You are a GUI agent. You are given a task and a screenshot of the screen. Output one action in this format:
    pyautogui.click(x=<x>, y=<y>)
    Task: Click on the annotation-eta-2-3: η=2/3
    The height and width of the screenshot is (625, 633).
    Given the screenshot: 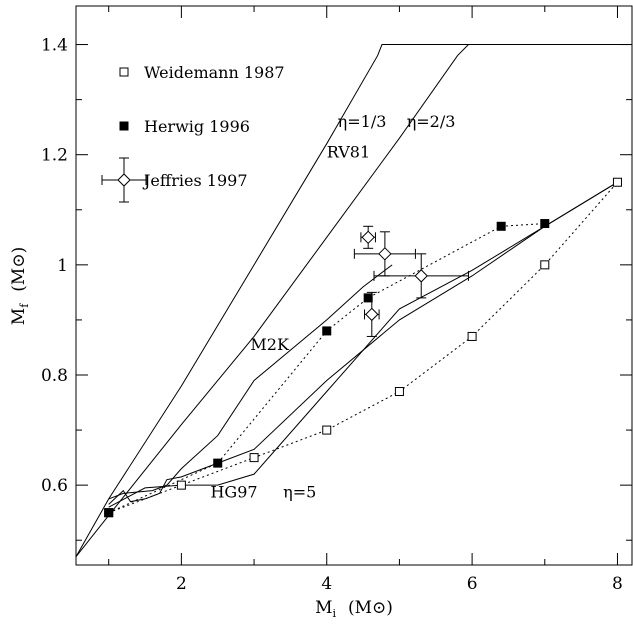 What is the action you would take?
    pyautogui.click(x=431, y=121)
    